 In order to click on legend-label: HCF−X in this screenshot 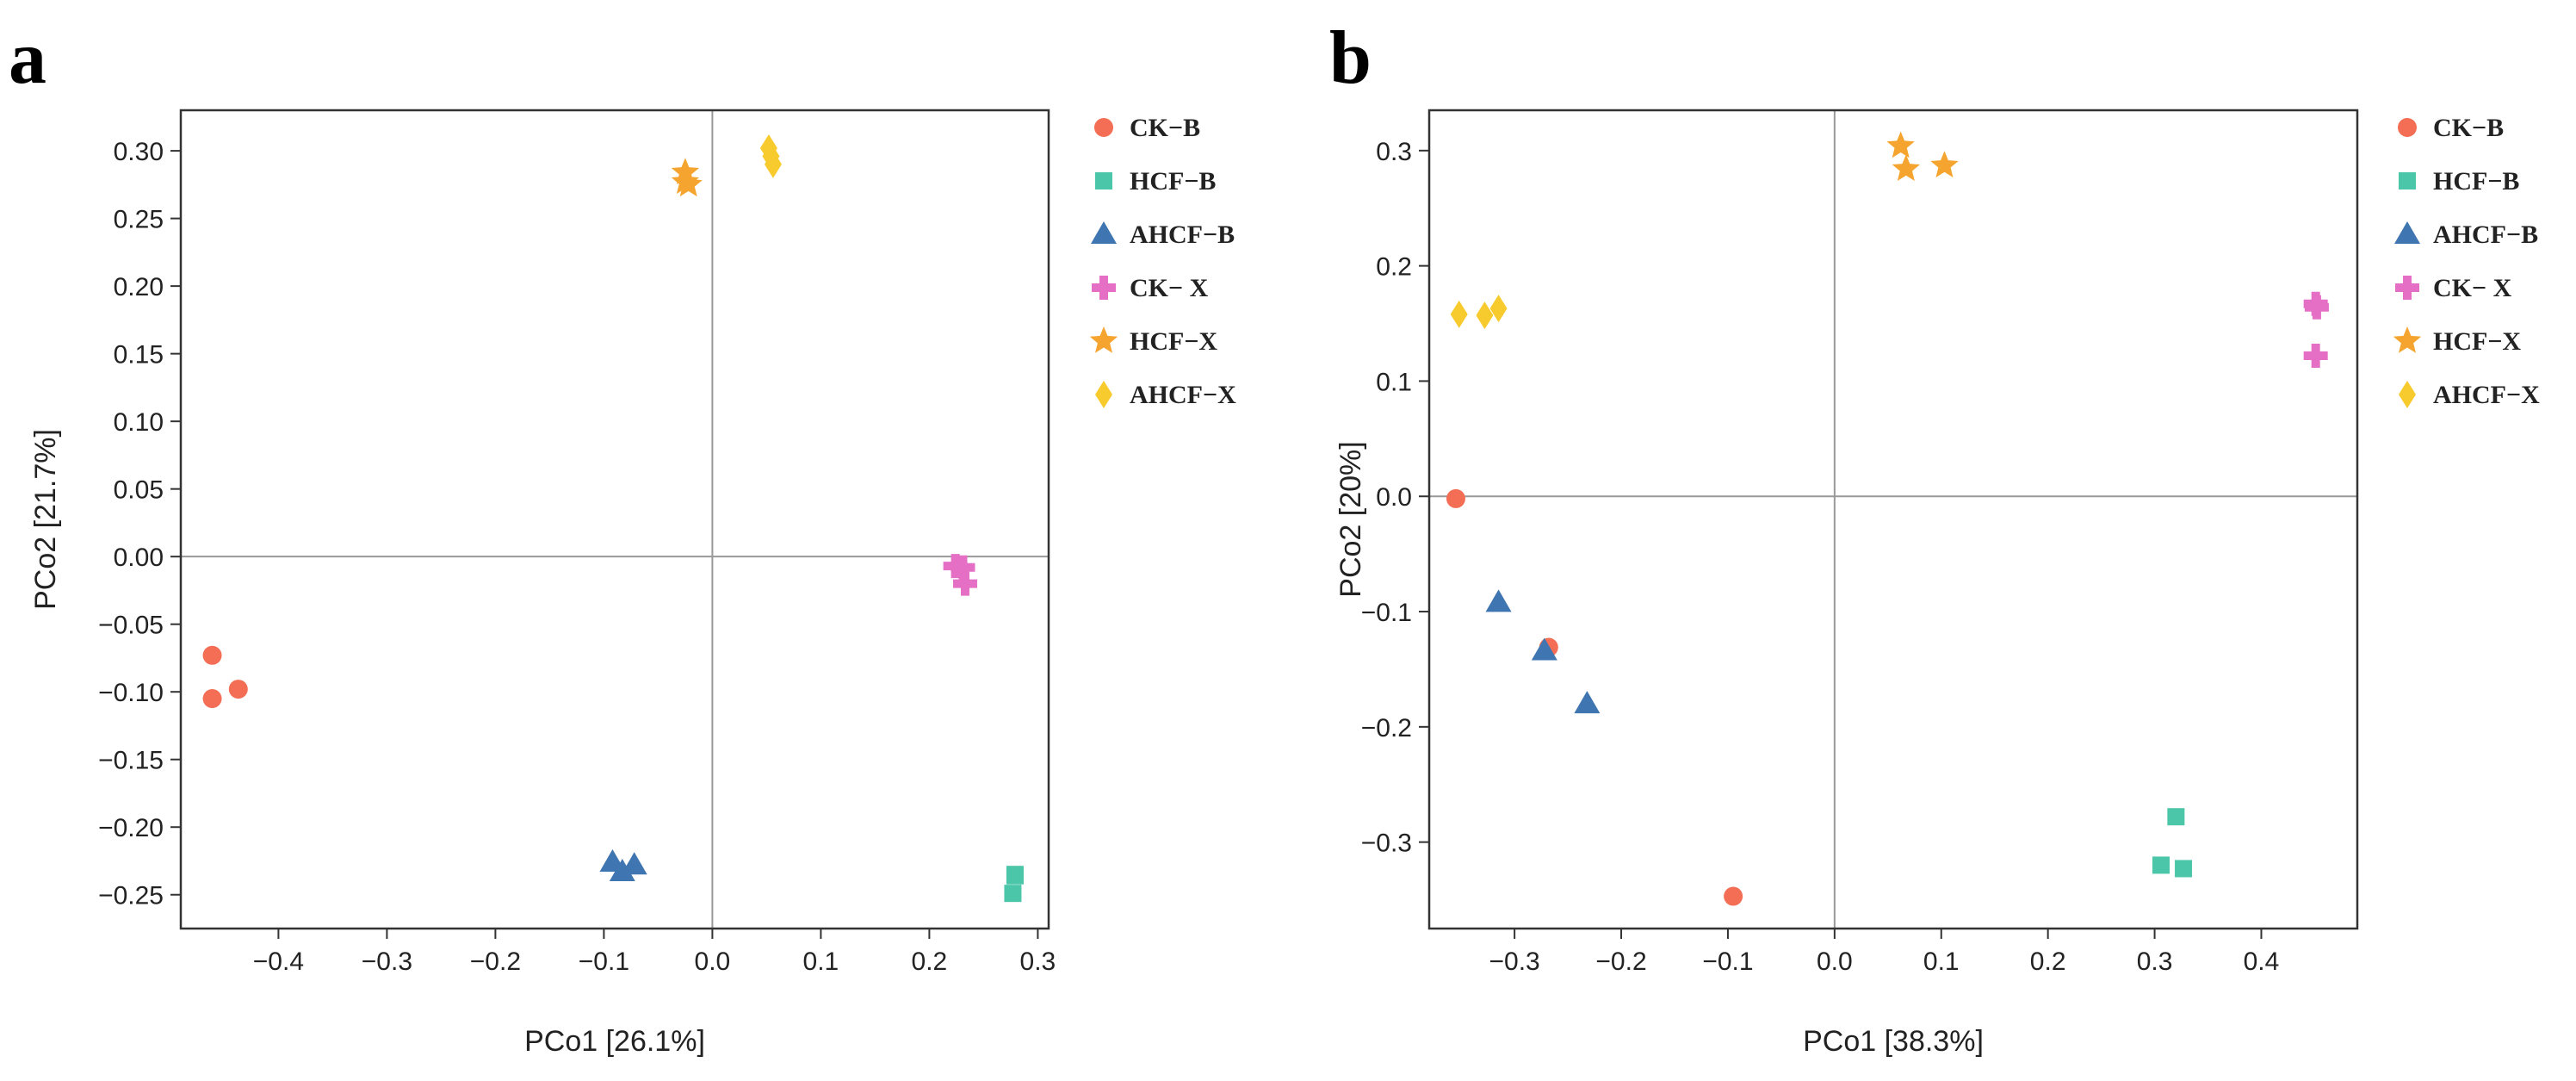, I will do `click(1173, 341)`.